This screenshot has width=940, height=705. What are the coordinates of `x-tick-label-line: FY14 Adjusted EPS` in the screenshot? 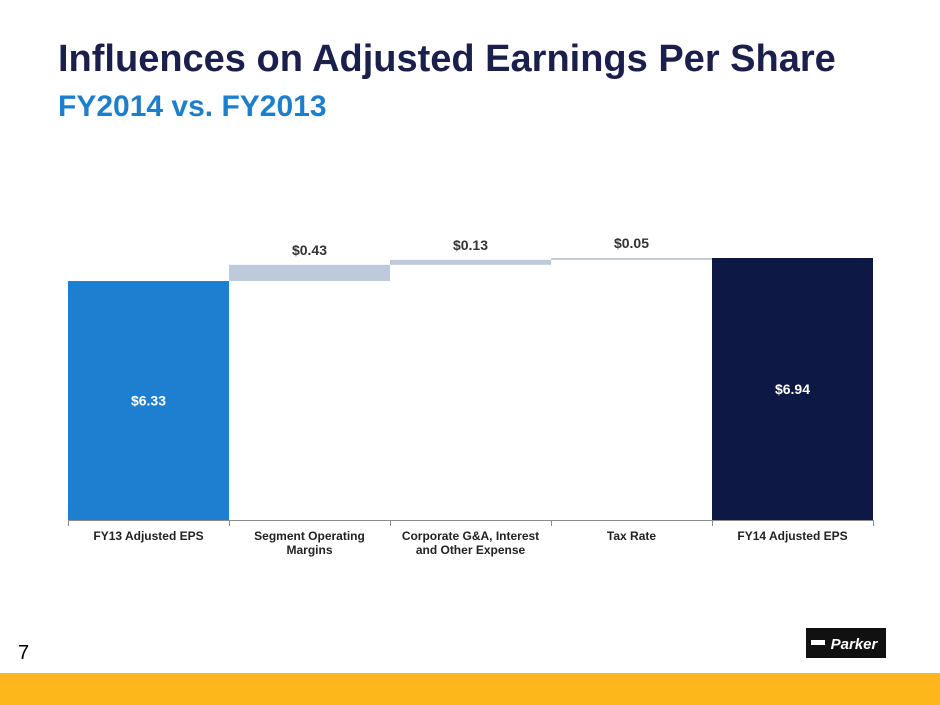 It's located at (792, 536).